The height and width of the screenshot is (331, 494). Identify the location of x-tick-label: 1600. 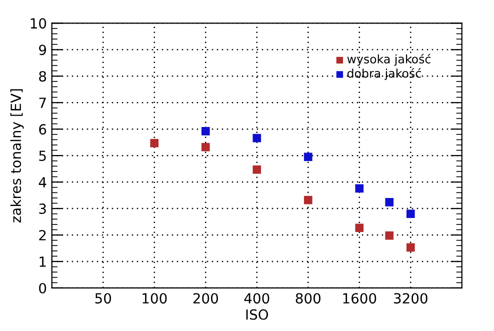
(359, 298).